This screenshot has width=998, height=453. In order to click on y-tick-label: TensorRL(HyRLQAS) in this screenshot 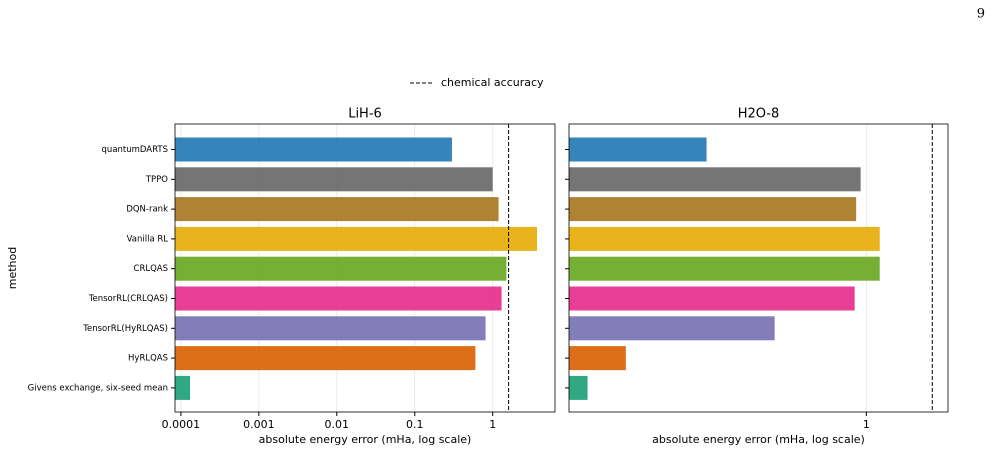, I will do `click(125, 329)`.